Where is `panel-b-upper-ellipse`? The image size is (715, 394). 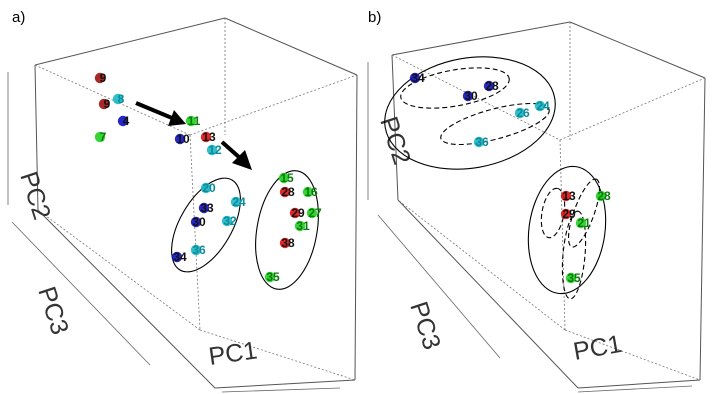
panel-b-upper-ellipse is located at coordinates (470, 113).